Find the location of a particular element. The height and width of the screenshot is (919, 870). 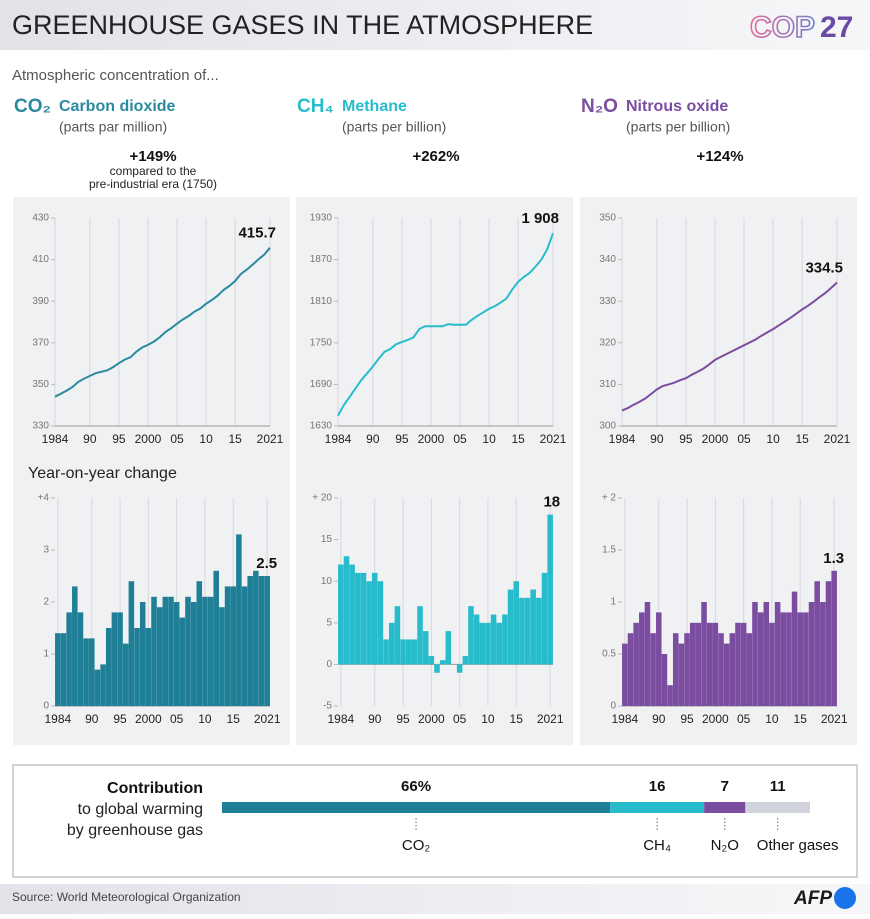

category-label: Other gases is located at coordinates (798, 845).